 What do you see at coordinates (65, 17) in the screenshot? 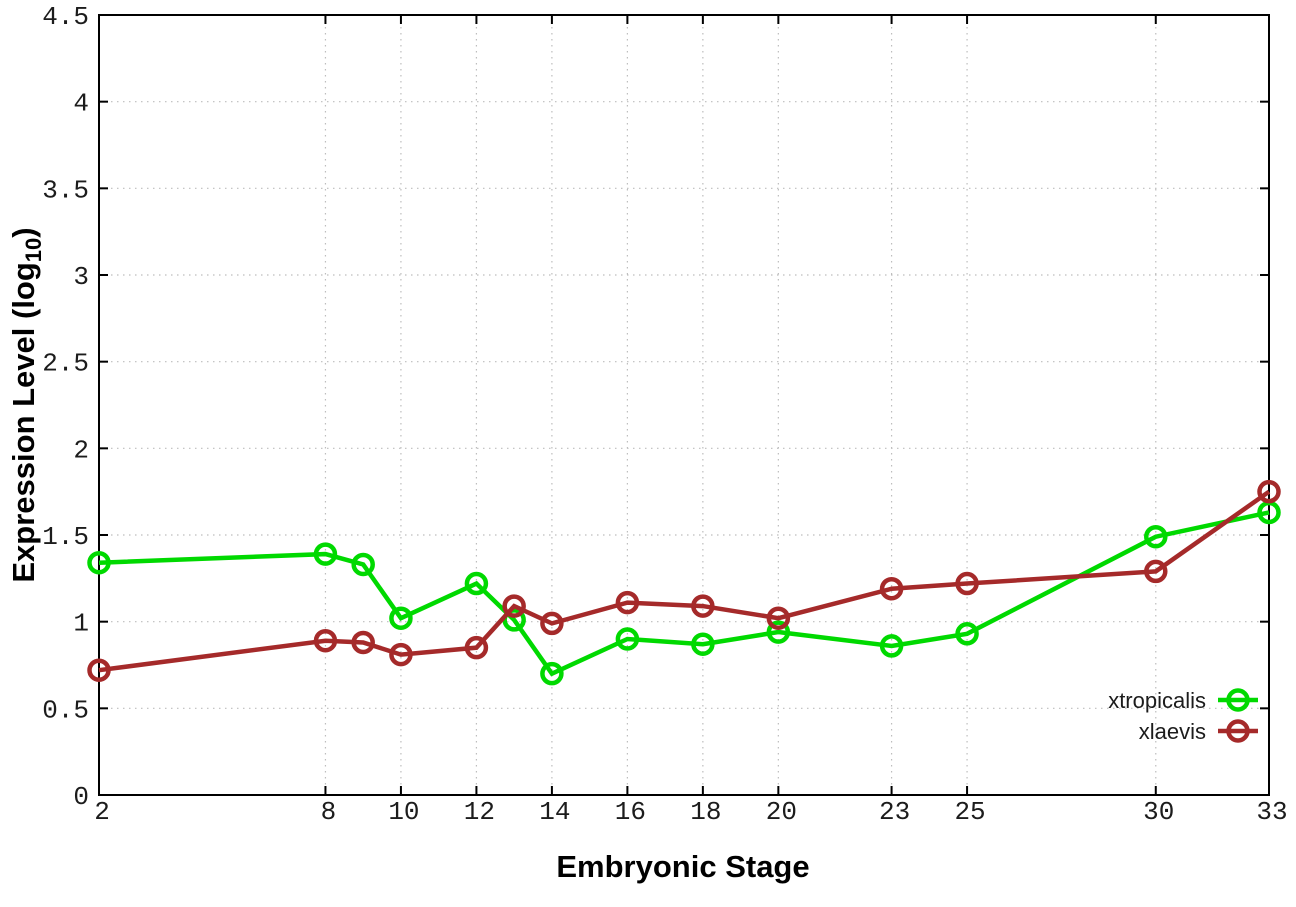
I see `y-tick-label: 4.5` at bounding box center [65, 17].